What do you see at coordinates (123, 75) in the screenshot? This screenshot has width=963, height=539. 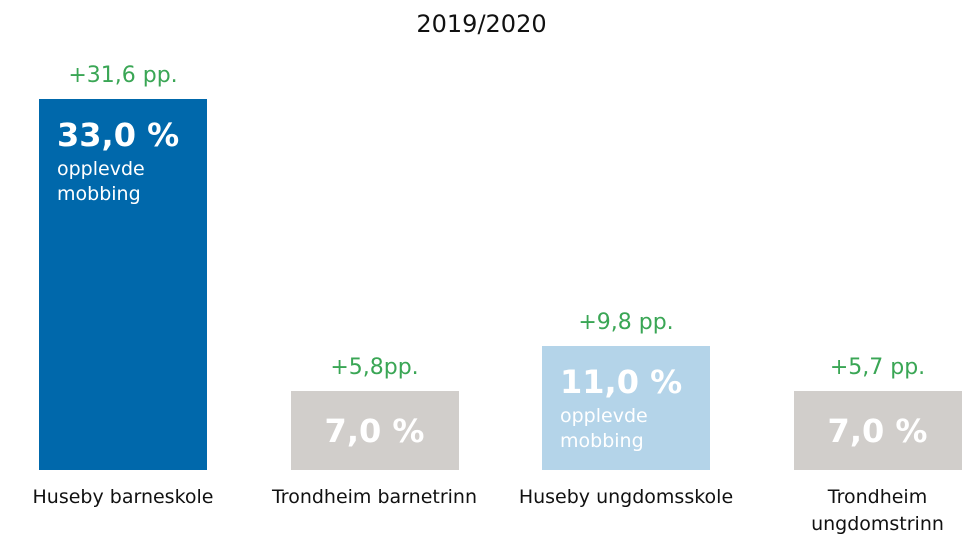 I see `annotation: +31,6 pp.` at bounding box center [123, 75].